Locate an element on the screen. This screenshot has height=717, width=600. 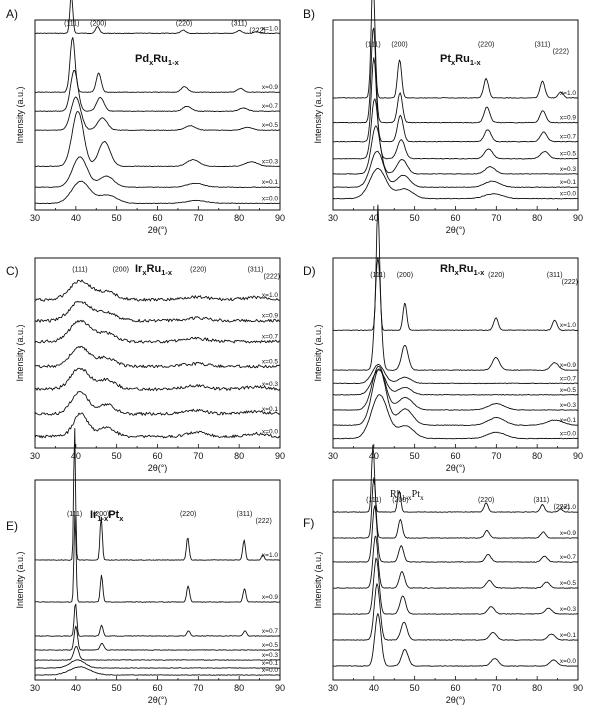
chart-title: IrxRu1-x is located at coordinates (154, 270).